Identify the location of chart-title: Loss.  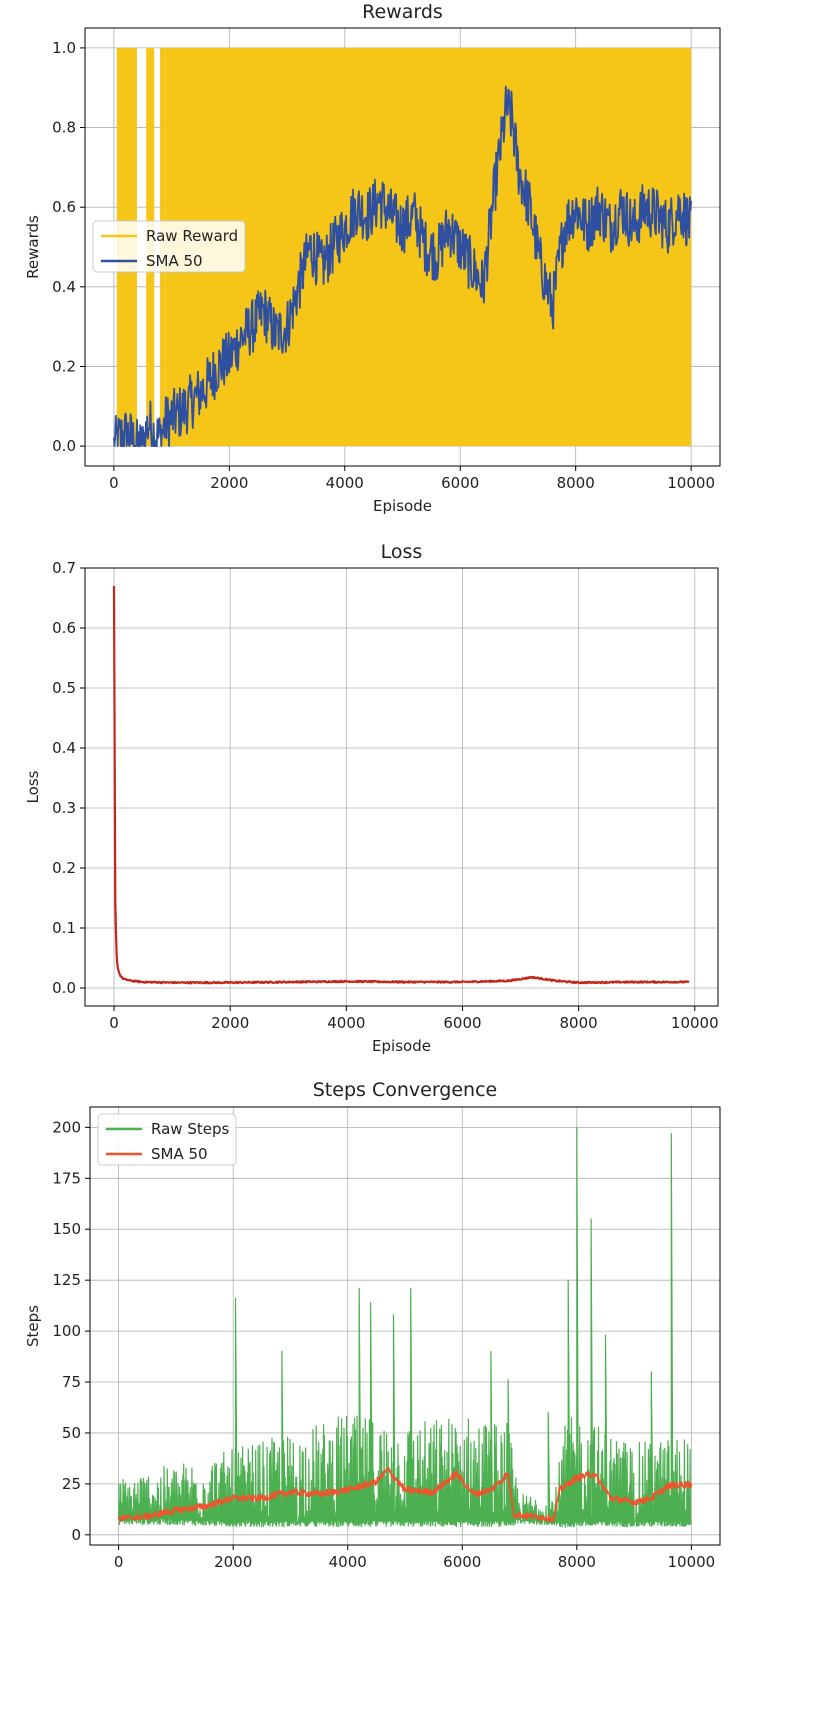
(402, 552).